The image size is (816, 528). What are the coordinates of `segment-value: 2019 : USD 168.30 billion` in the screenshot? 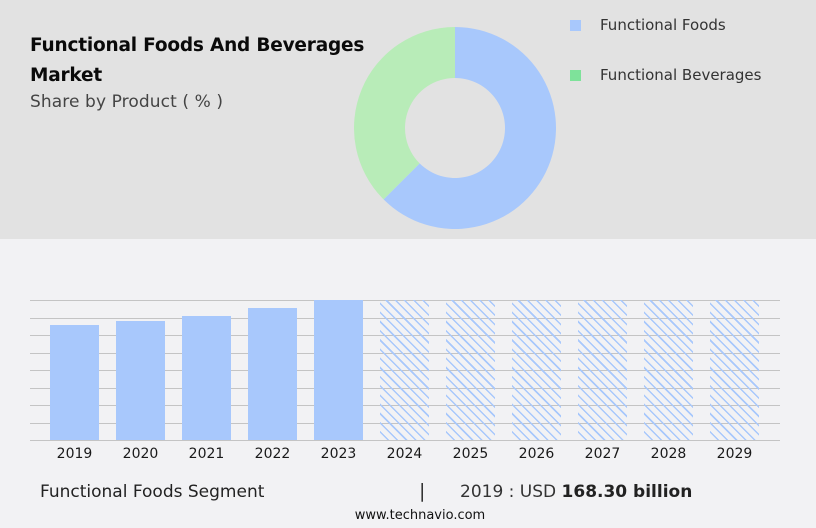 It's located at (576, 492).